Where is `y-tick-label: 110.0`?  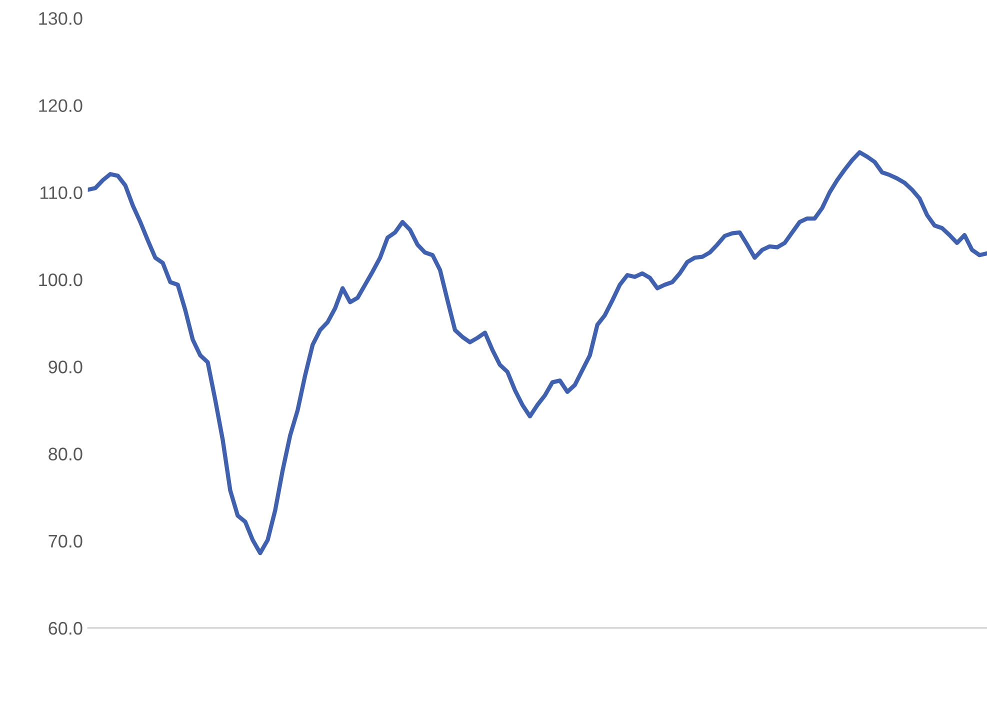 y-tick-label: 110.0 is located at coordinates (61, 193).